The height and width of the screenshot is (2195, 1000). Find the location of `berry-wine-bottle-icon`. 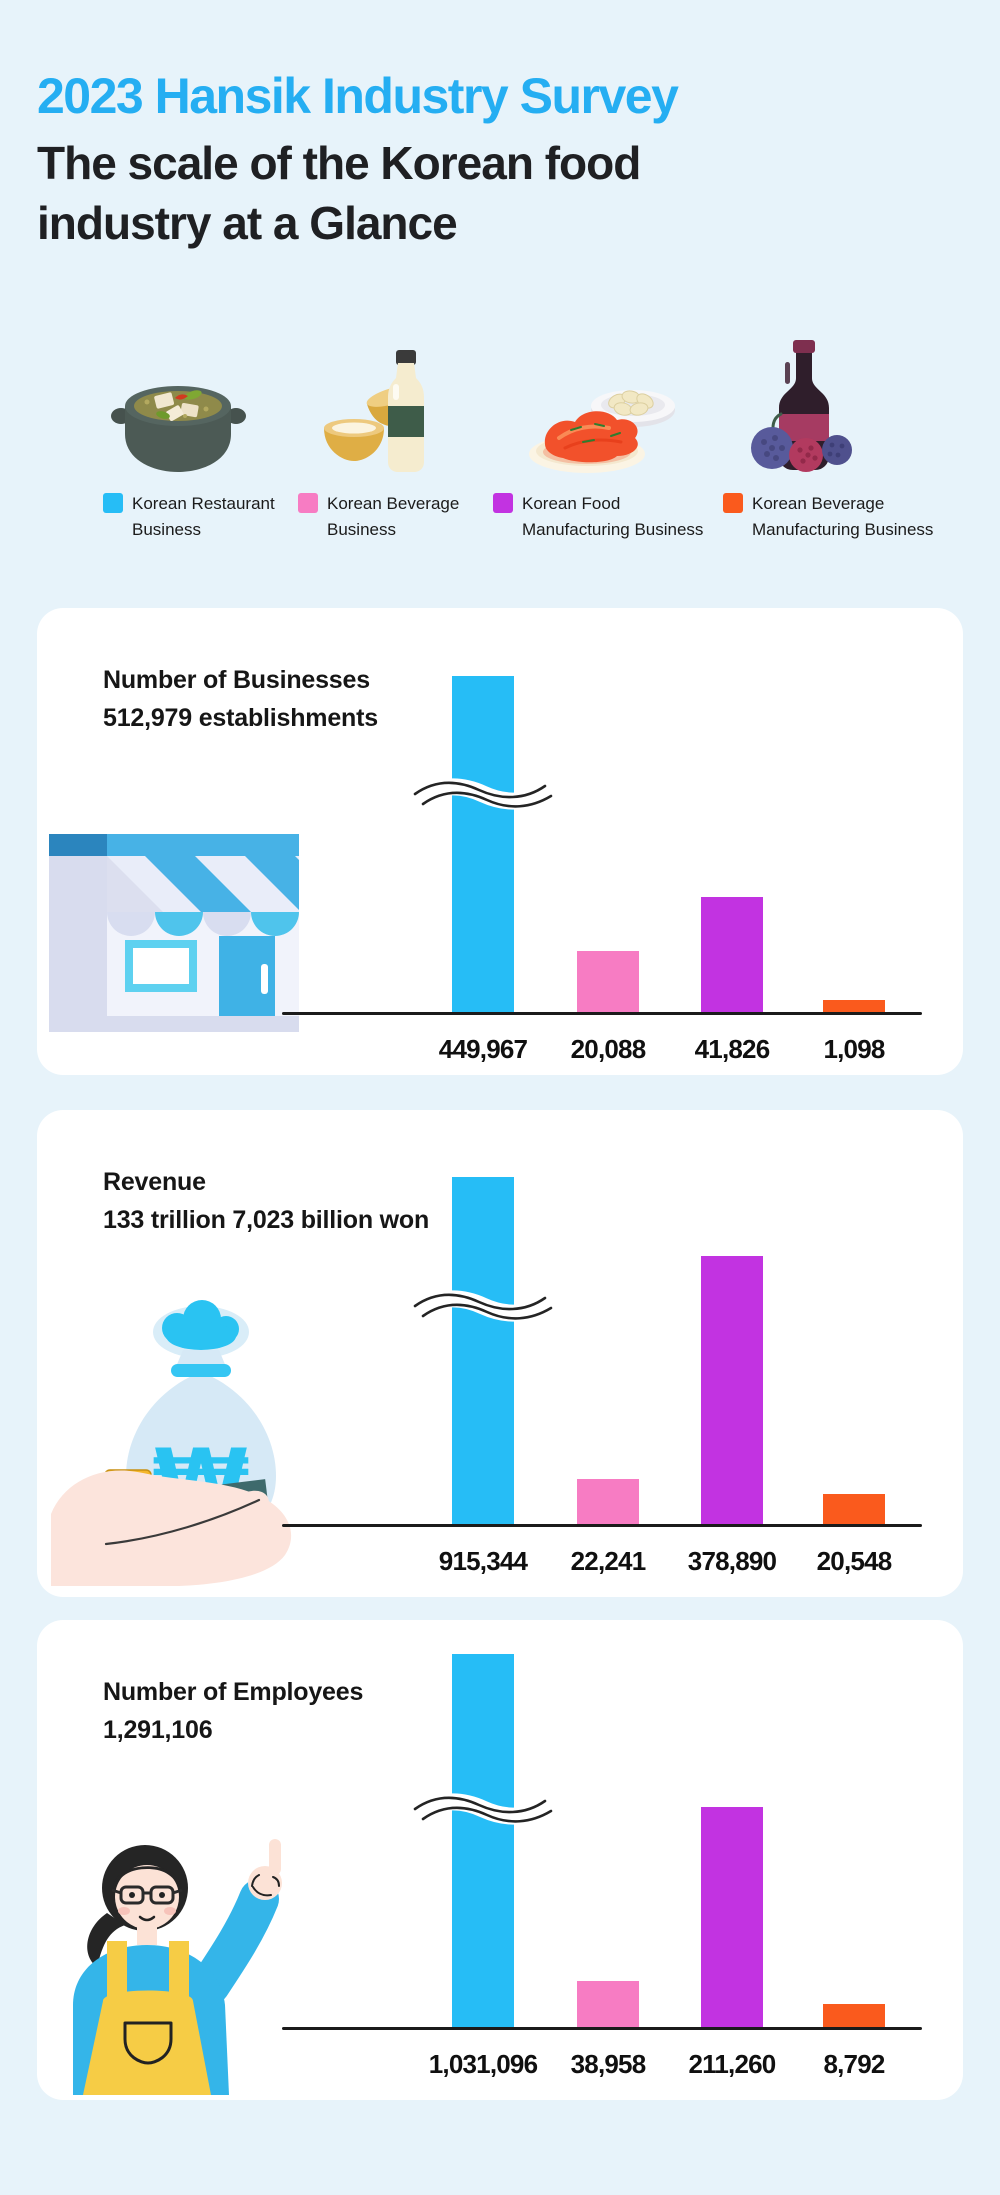

berry-wine-bottle-icon is located at coordinates (836, 401).